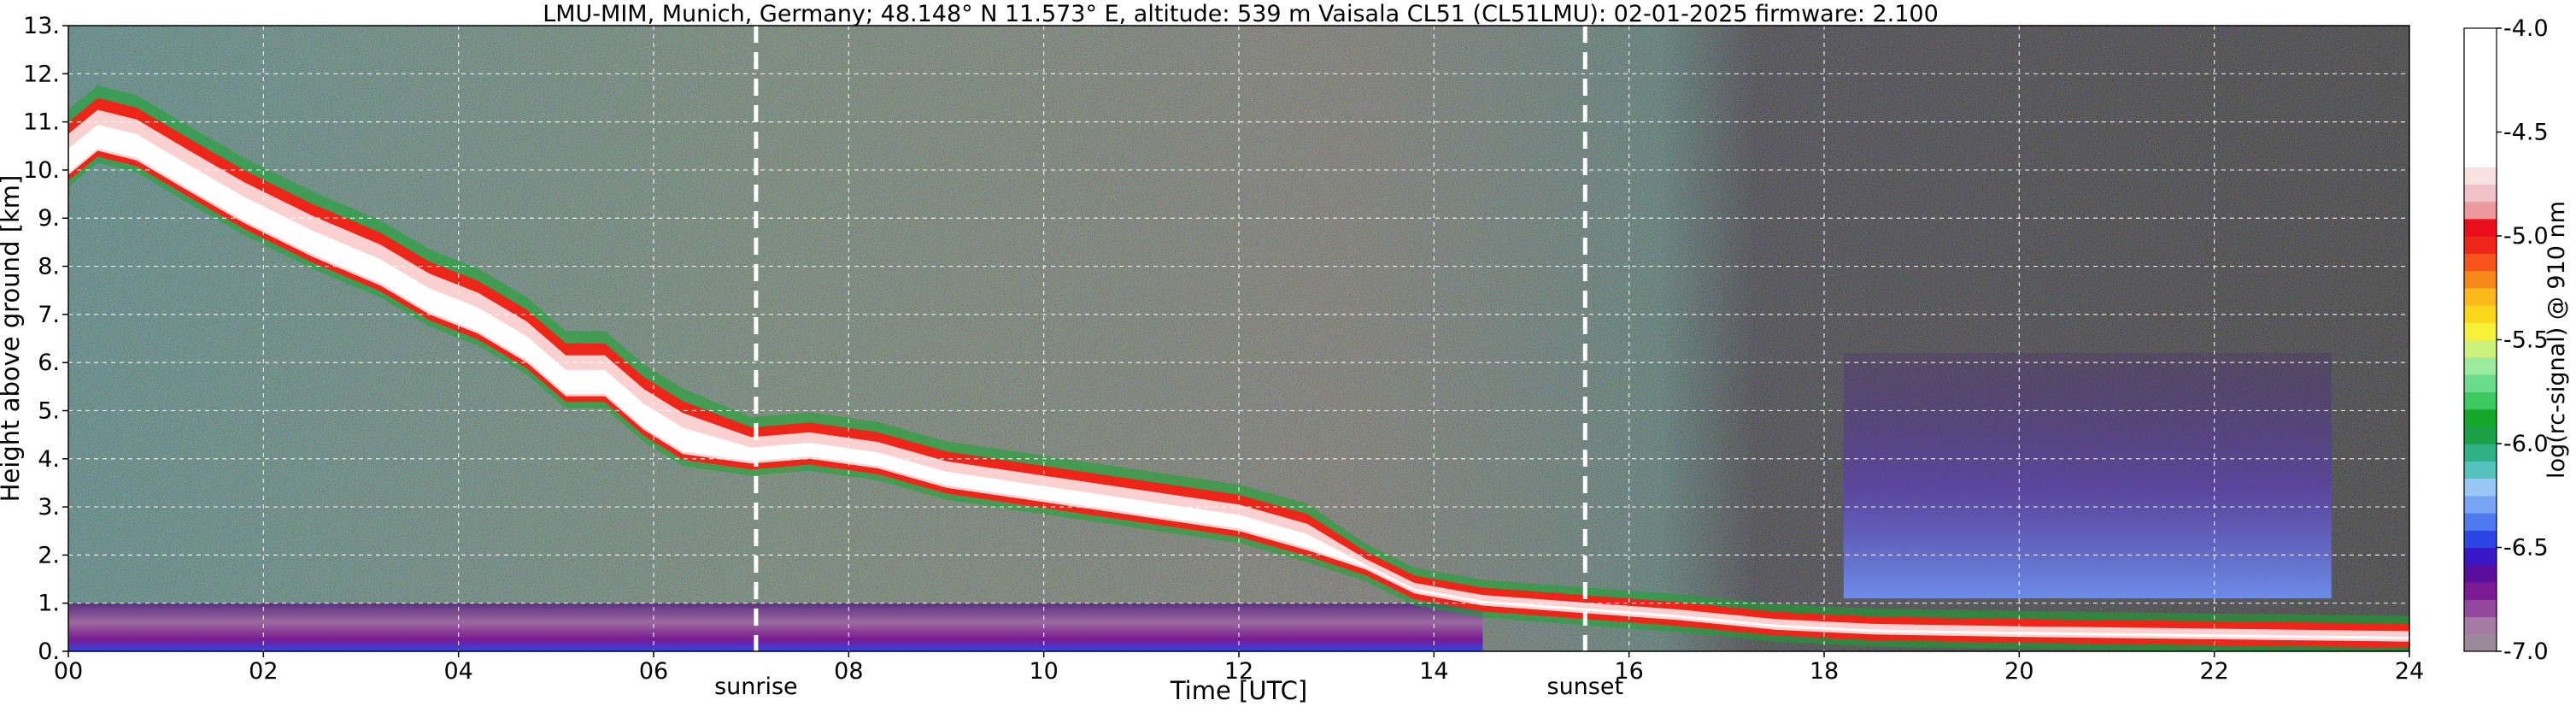 The width and height of the screenshot is (2576, 706). Describe the element at coordinates (2526, 28) in the screenshot. I see `colorbar-tick-label: -4.0` at that location.